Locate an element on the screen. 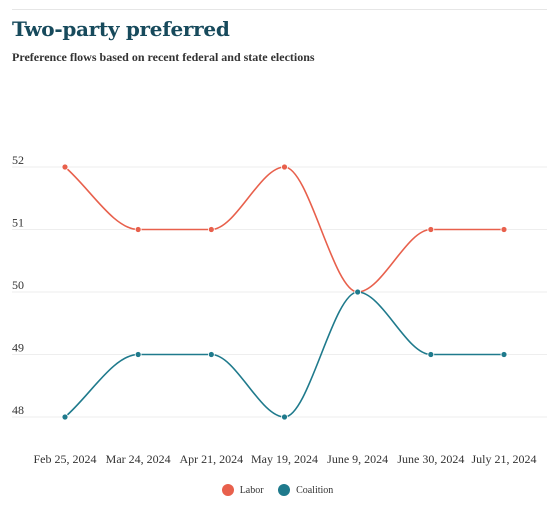 This screenshot has height=511, width=555. top-rule is located at coordinates (279, 9).